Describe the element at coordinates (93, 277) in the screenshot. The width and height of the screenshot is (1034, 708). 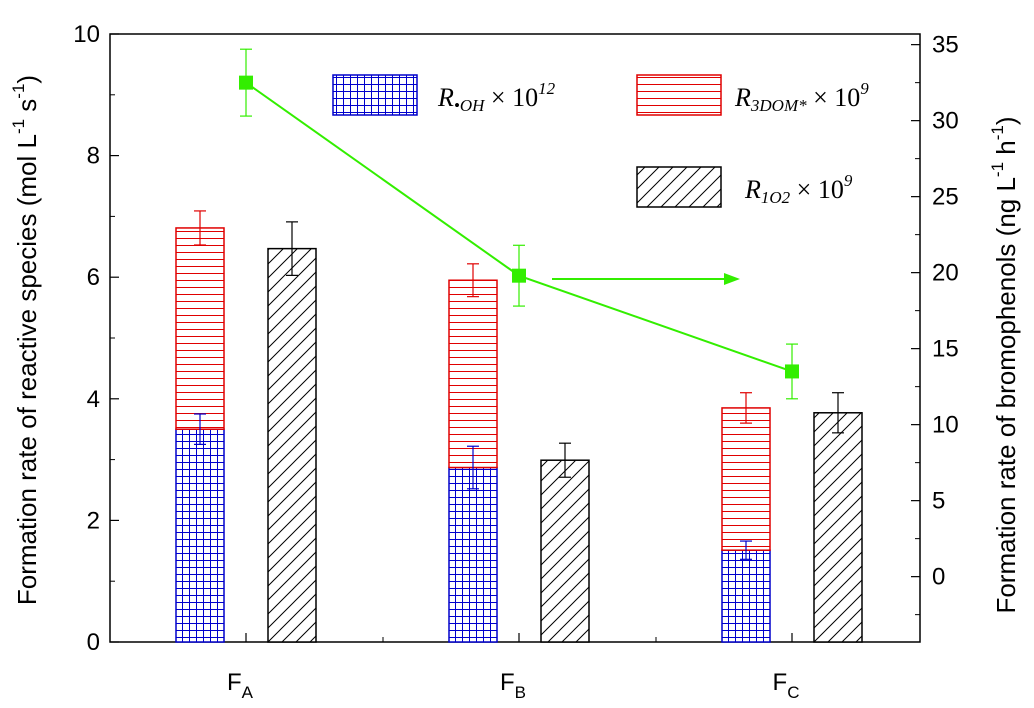
I see `left-tick-label: 6` at that location.